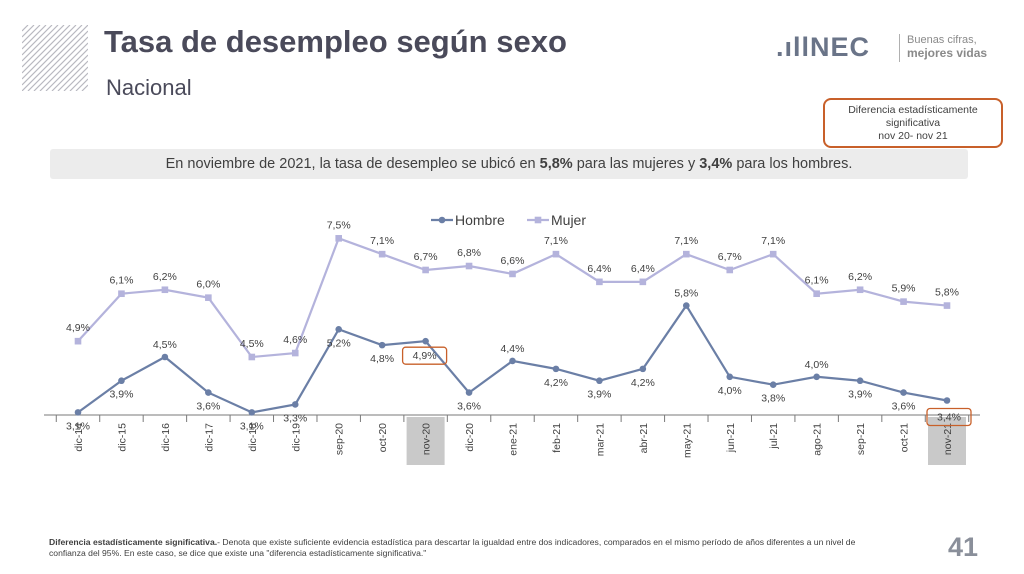 This screenshot has width=1024, height=574. I want to click on legend-marker-mujer, so click(538, 220).